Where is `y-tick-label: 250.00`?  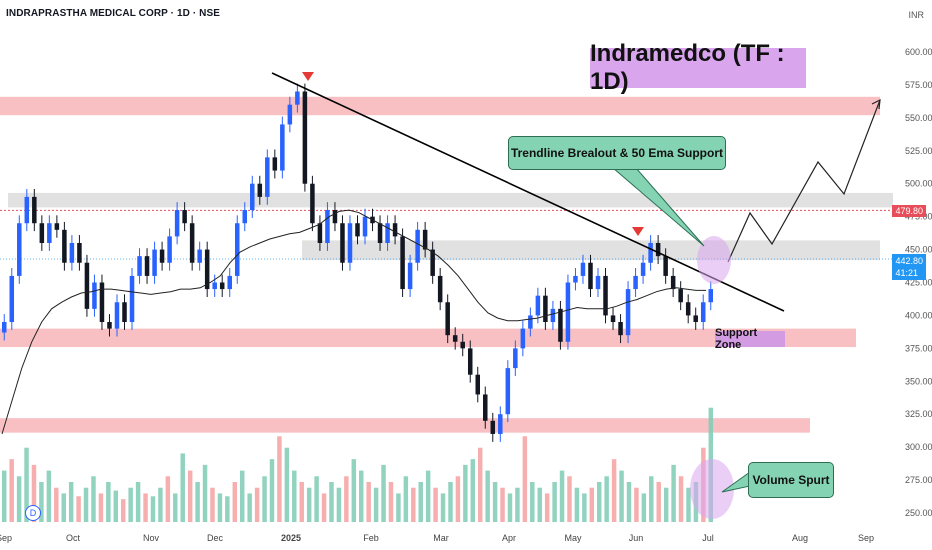
y-tick-label: 250.00 is located at coordinates (918, 513).